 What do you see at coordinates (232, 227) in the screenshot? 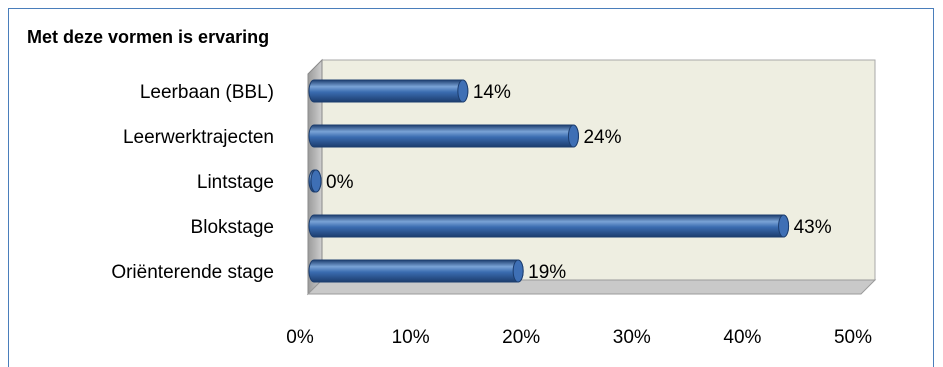
I see `category-label: Blokstage` at bounding box center [232, 227].